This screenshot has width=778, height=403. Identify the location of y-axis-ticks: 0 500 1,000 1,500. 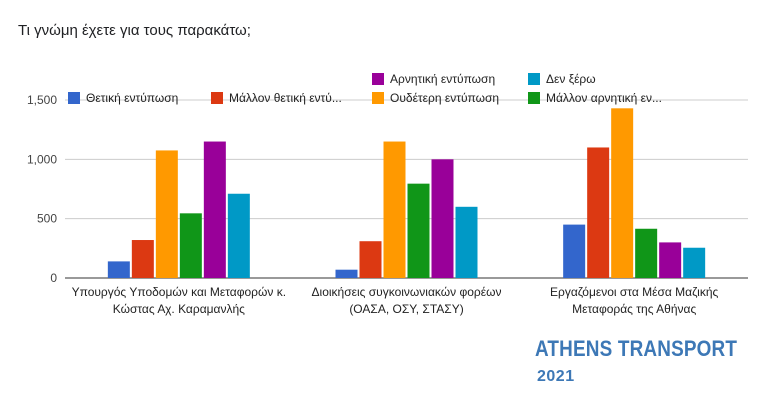
(42, 189).